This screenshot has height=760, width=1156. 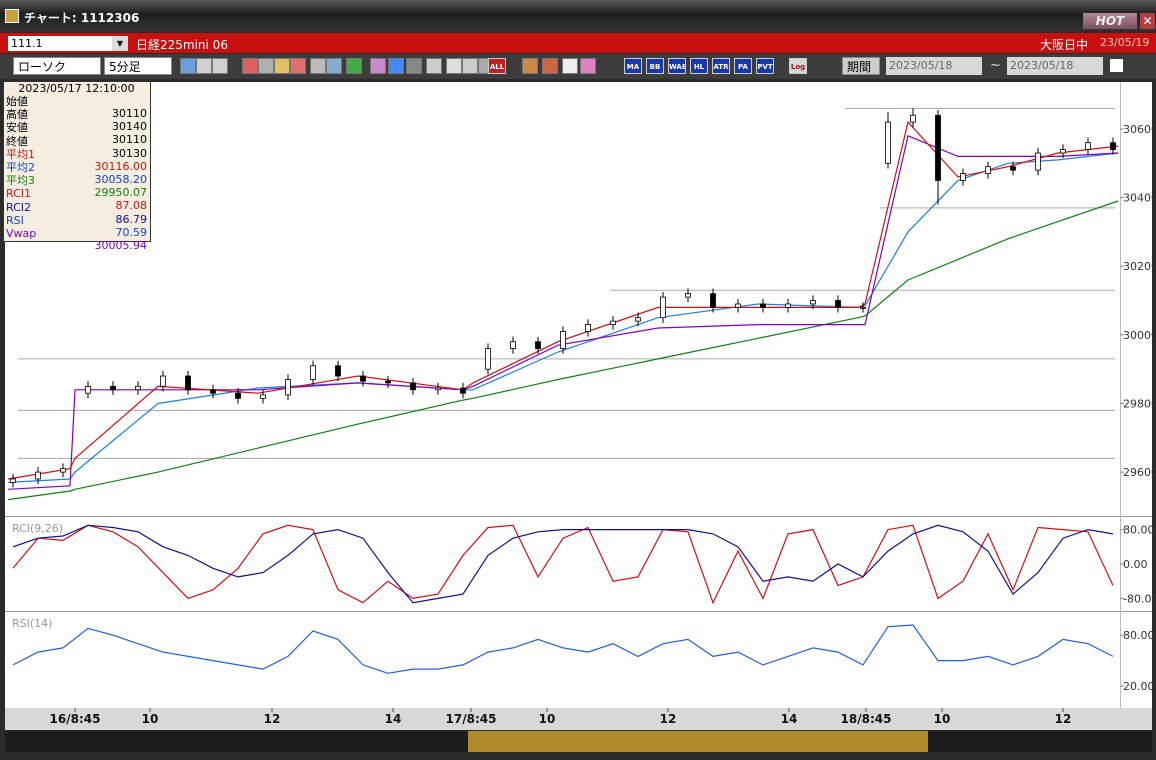 I want to click on x-tick-label: 10, so click(x=150, y=719).